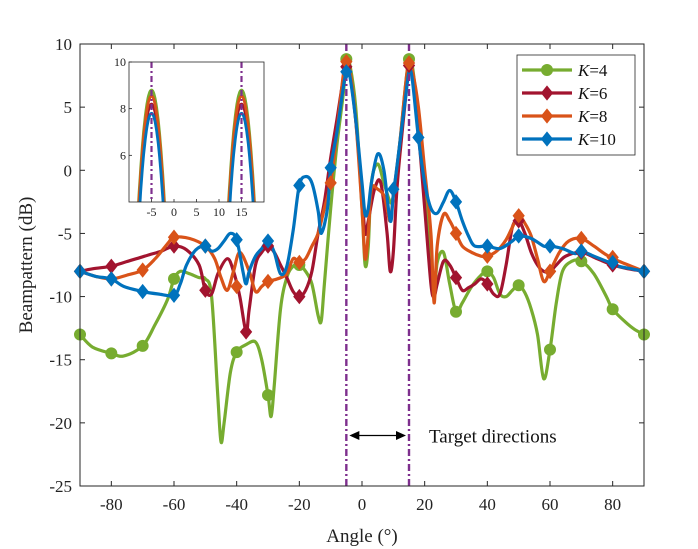 This screenshot has width=698, height=549. I want to click on inset-axes: -5 0 5 10 15 6 8 10, so click(181, 137).